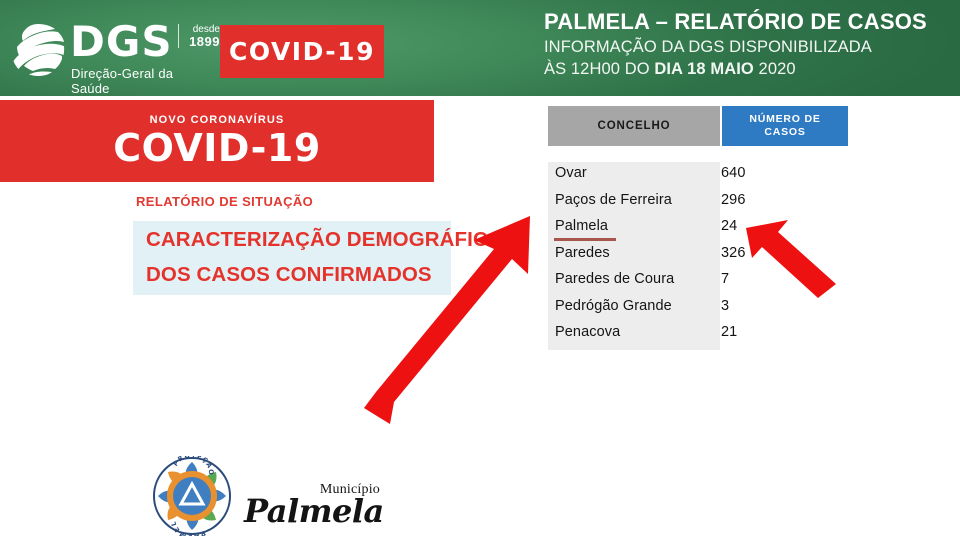  I want to click on table-cell-concelho: Paços de Ferreira, so click(613, 199).